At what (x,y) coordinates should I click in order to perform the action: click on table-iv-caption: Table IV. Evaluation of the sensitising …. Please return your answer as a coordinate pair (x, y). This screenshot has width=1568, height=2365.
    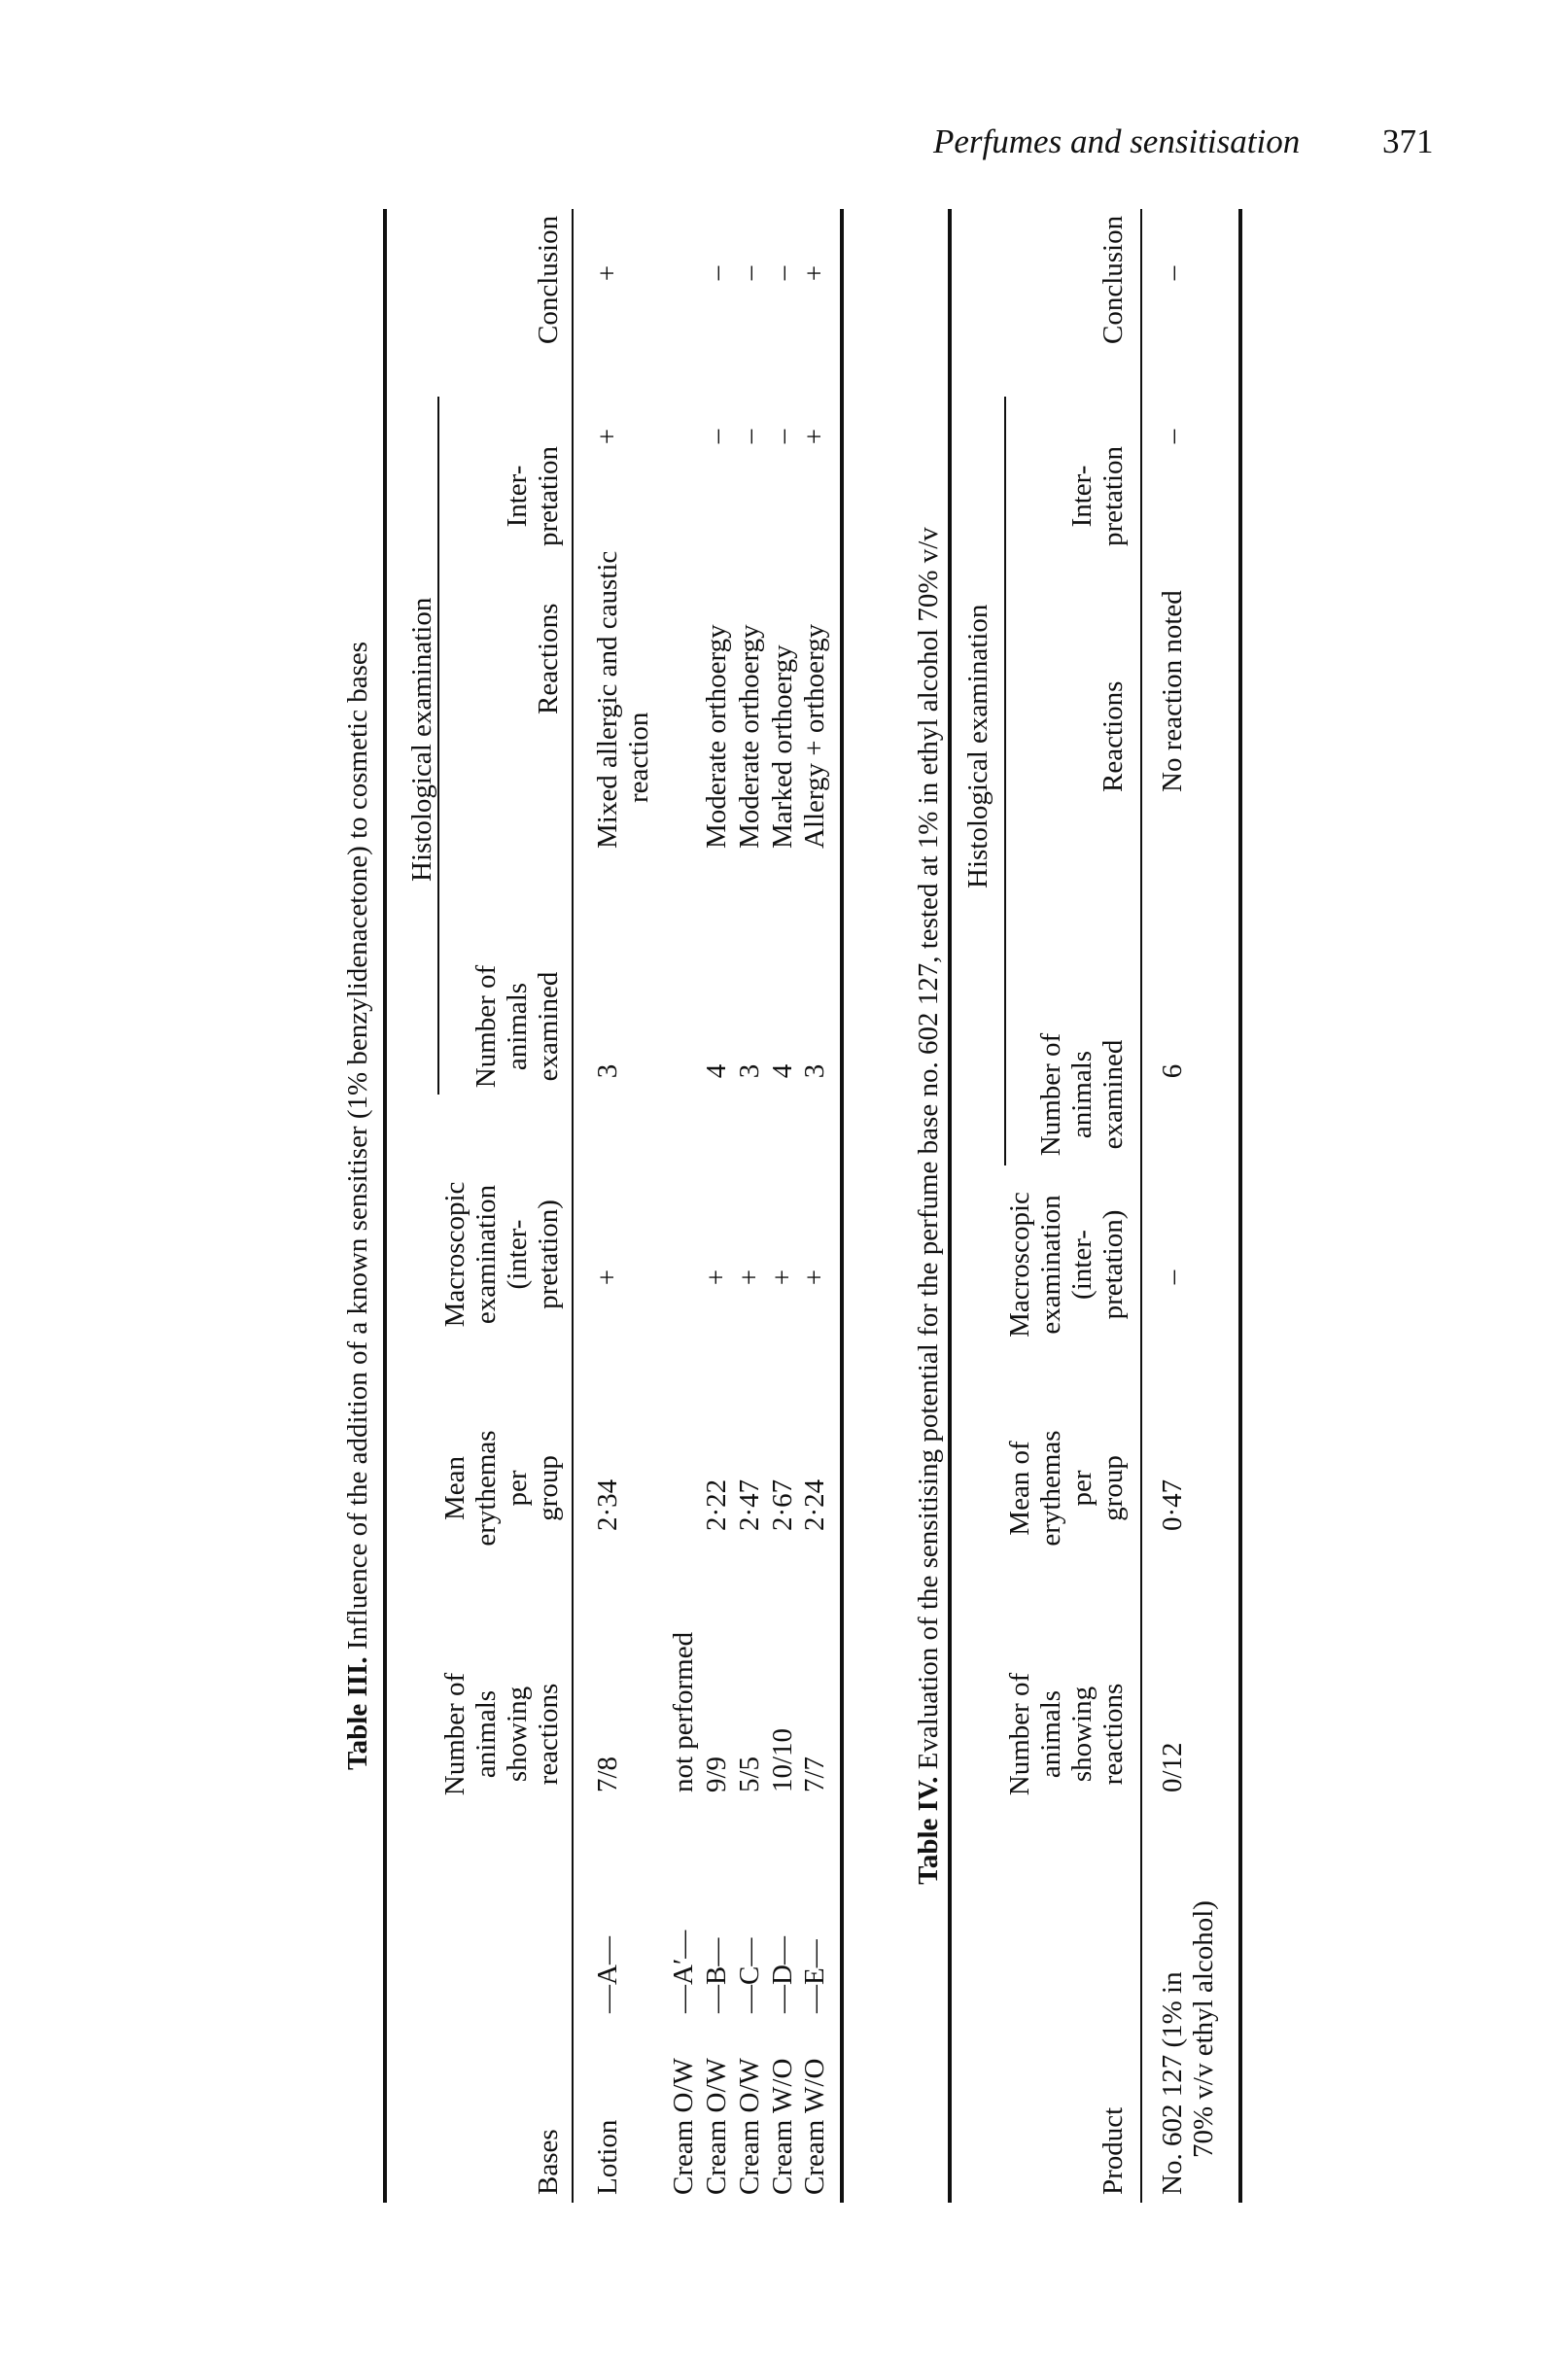
    Looking at the image, I should click on (928, 1206).